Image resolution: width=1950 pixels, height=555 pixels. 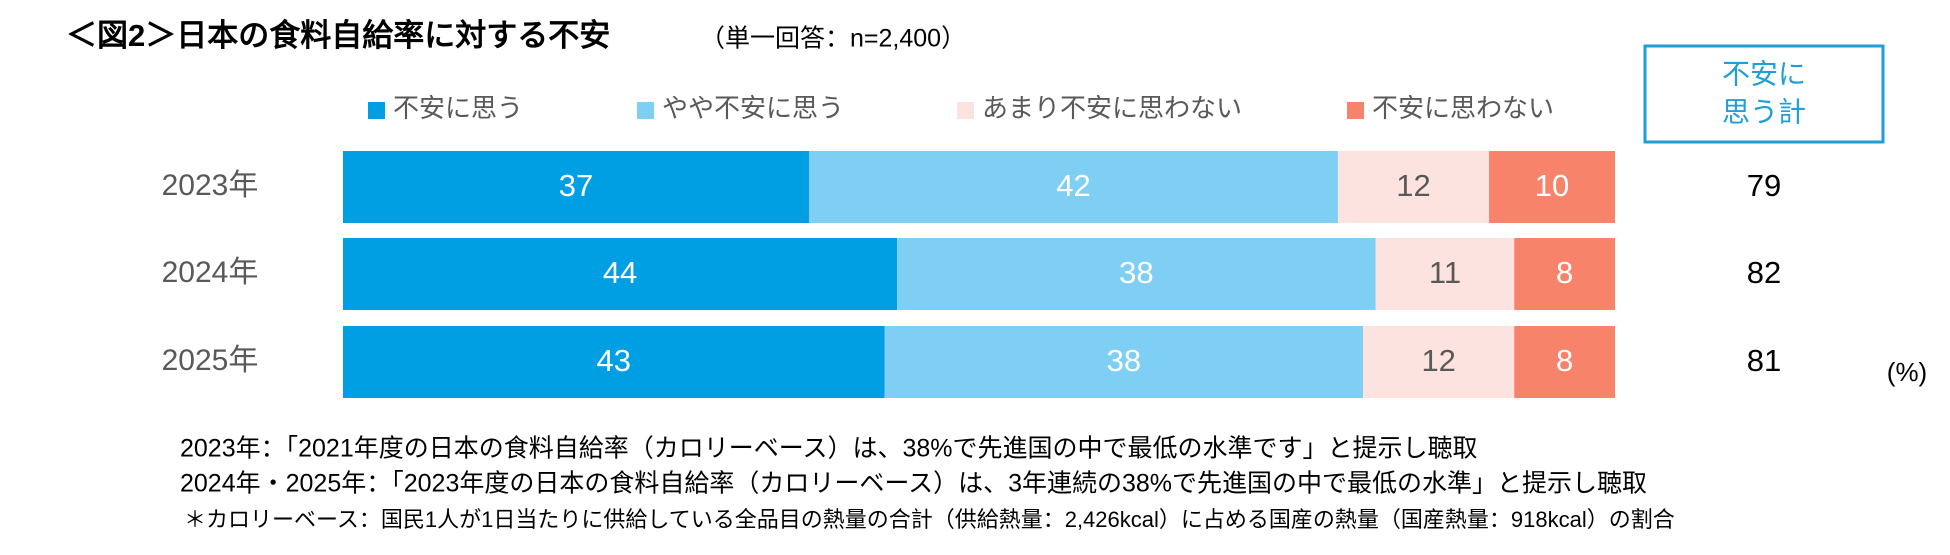 What do you see at coordinates (1764, 111) in the screenshot?
I see `totals-header: 思う計` at bounding box center [1764, 111].